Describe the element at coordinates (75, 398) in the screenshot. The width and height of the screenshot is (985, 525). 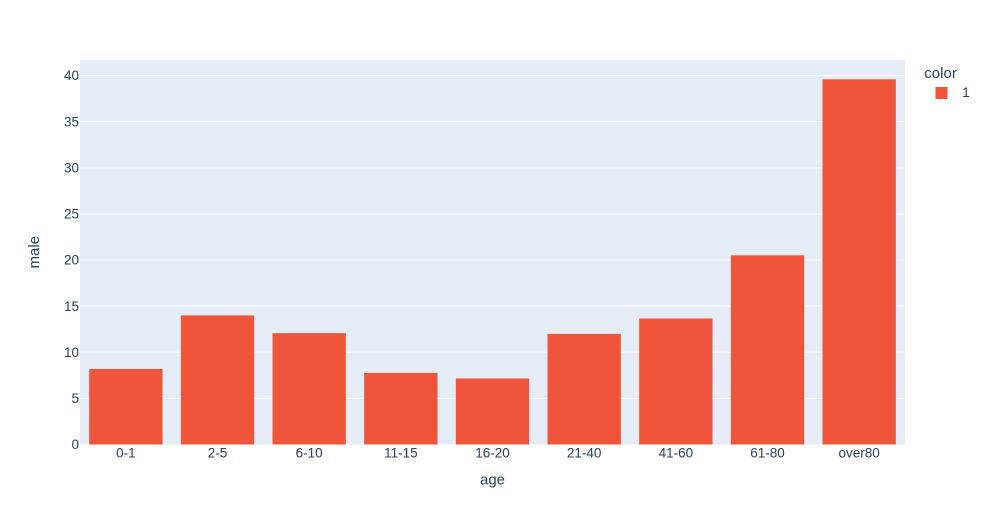
I see `svg-text: 5` at that location.